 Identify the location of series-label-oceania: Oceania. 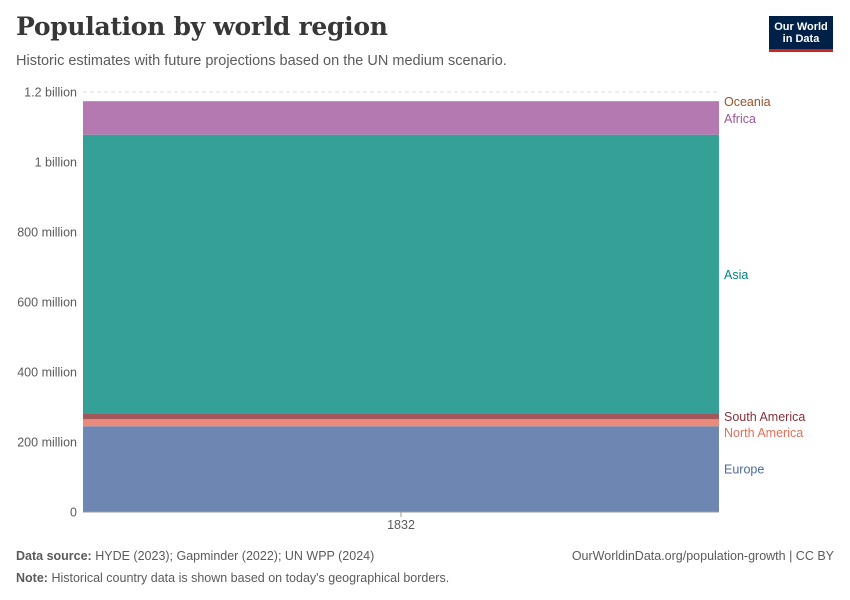
(747, 102).